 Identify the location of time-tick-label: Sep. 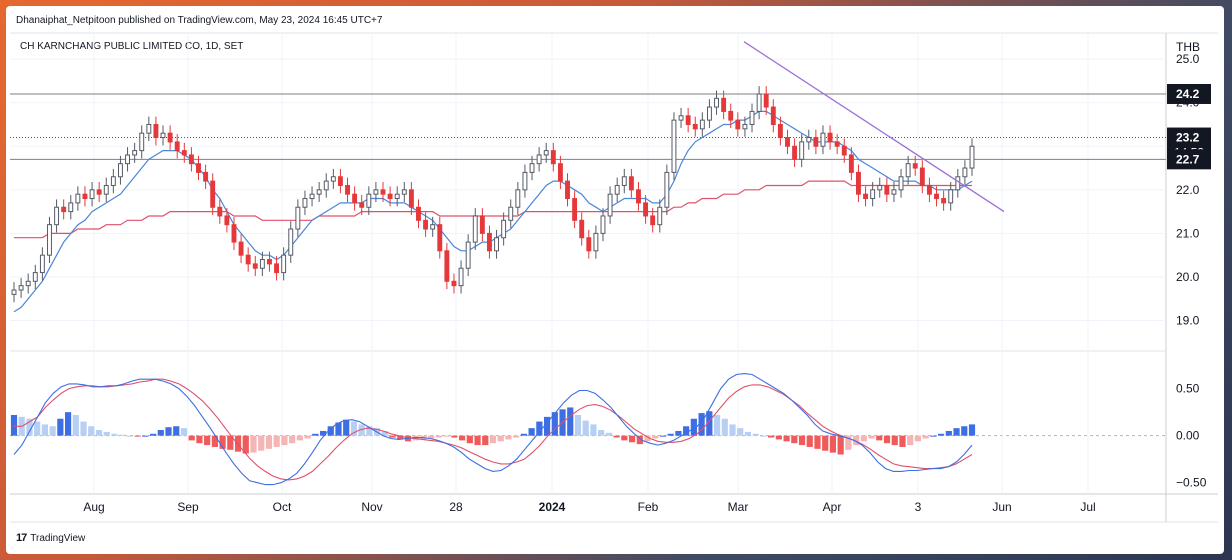
(188, 507).